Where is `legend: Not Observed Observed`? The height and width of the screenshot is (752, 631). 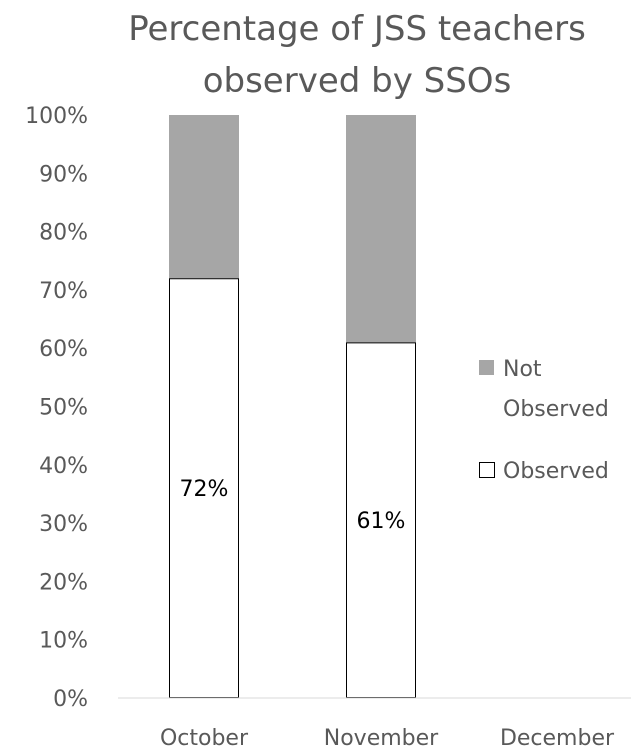
legend: Not Observed Observed is located at coordinates (544, 420).